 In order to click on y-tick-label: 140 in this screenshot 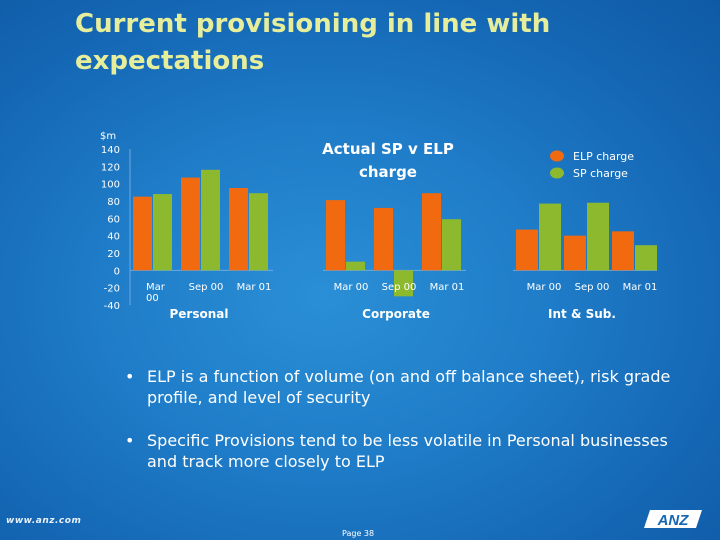, I will do `click(110, 150)`.